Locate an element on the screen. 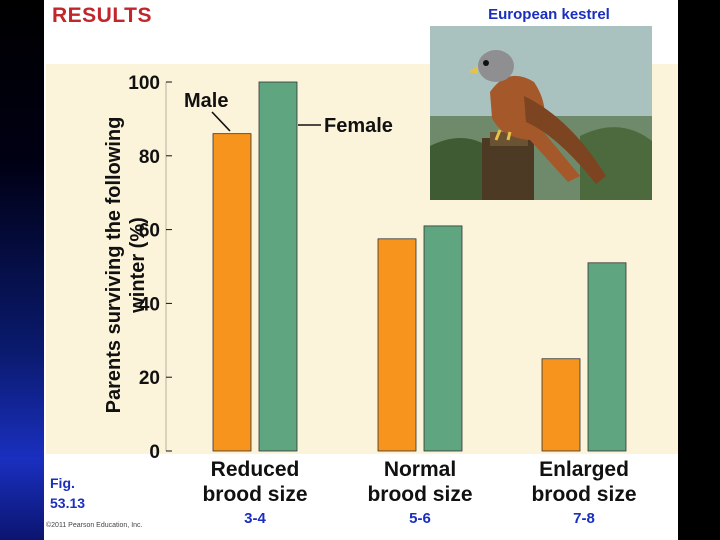 Image resolution: width=720 pixels, height=540 pixels. category-label-0-line-0: Reduced is located at coordinates (255, 469).